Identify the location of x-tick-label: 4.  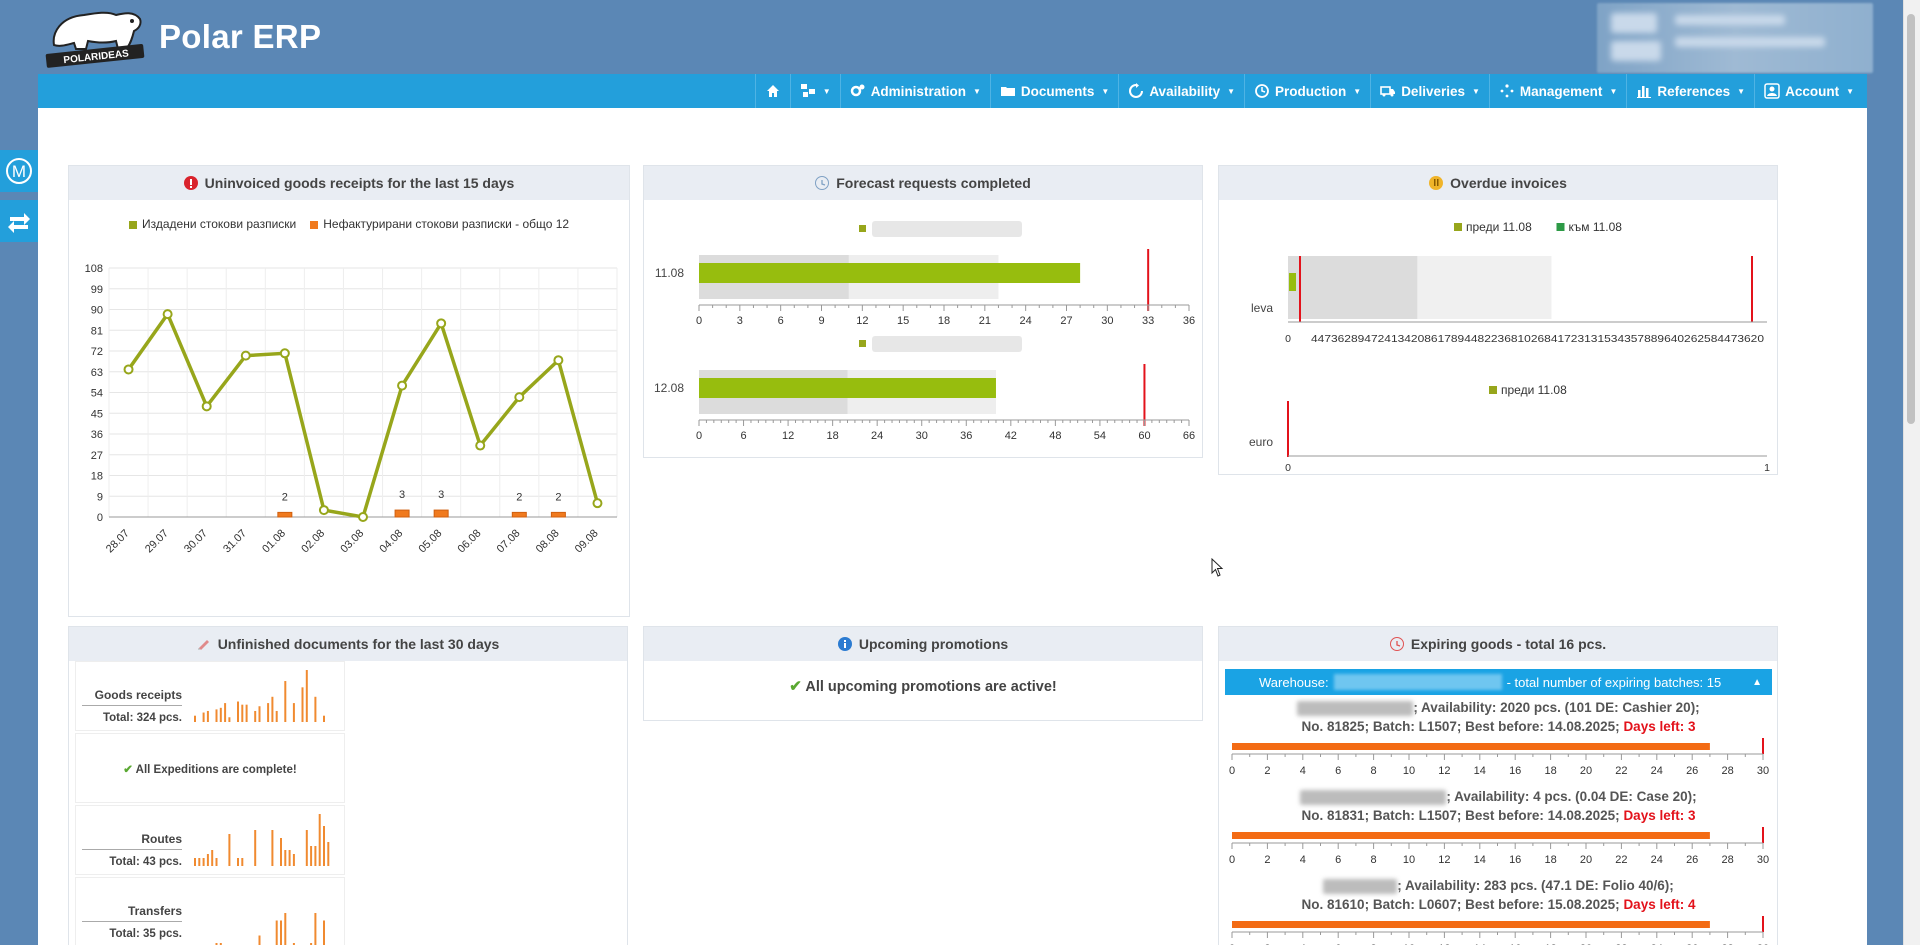
(1303, 771).